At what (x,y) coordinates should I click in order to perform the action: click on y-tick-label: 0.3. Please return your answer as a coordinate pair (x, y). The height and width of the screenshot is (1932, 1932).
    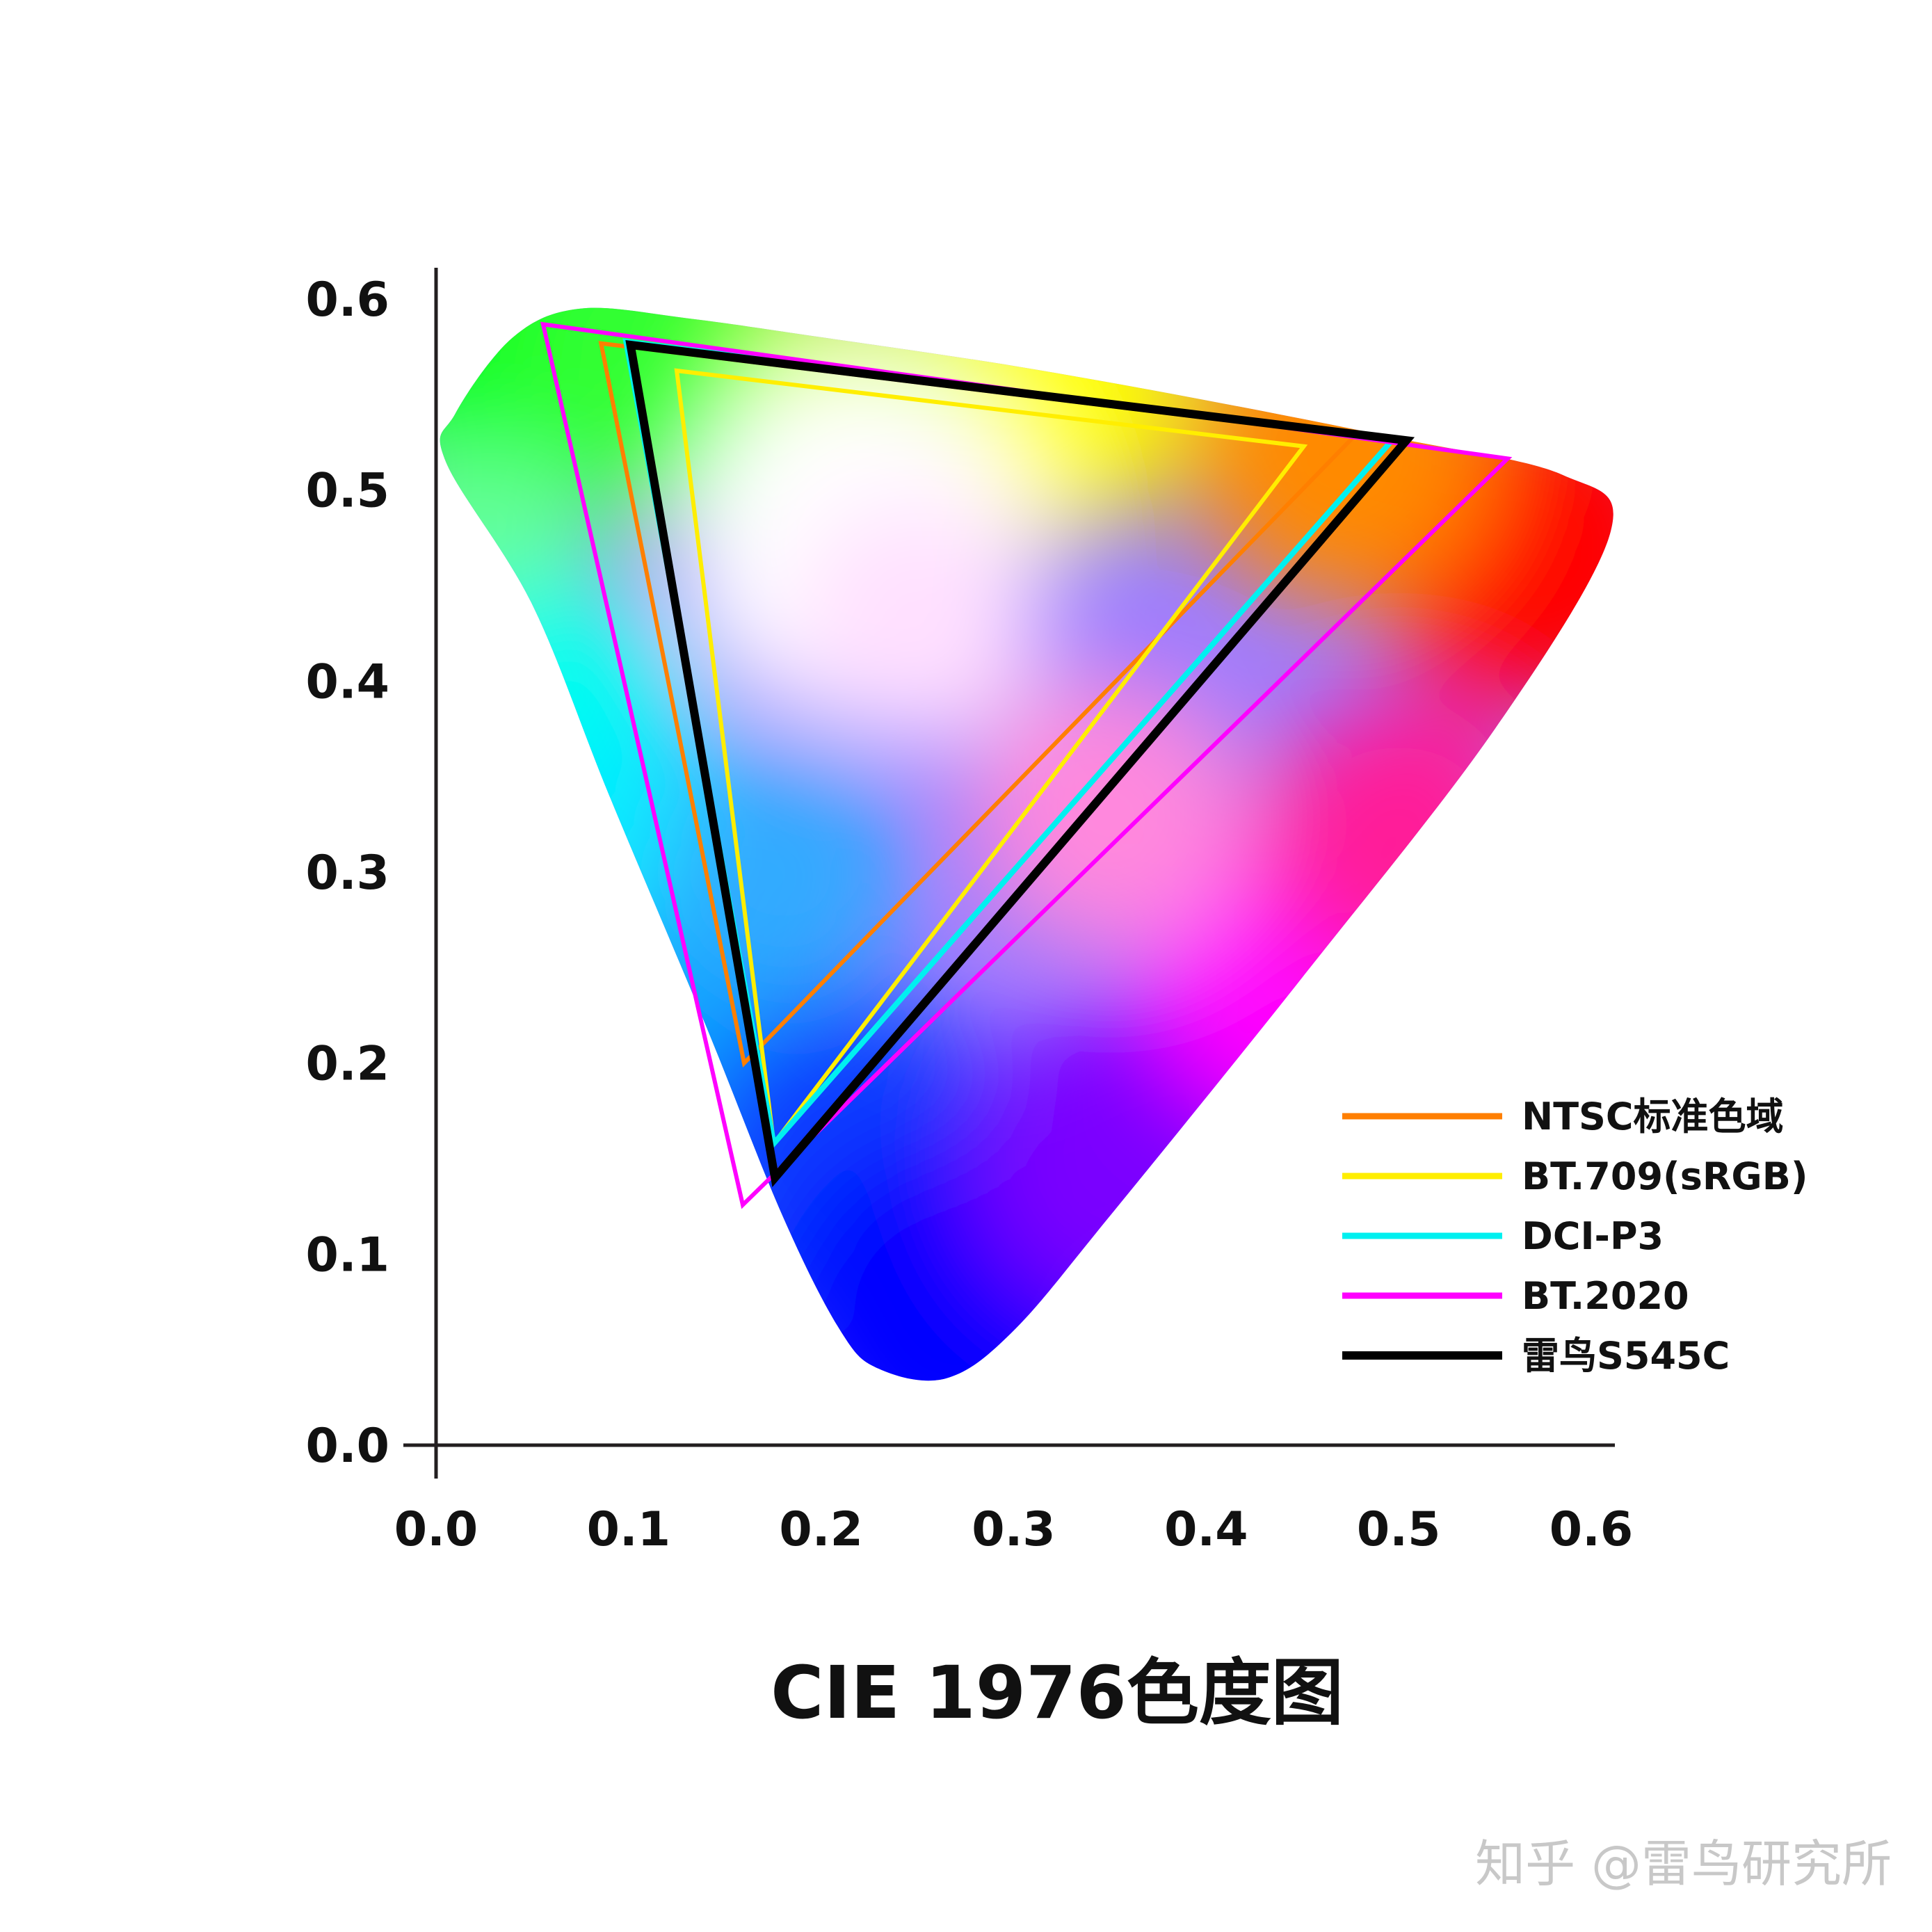
    Looking at the image, I should click on (347, 873).